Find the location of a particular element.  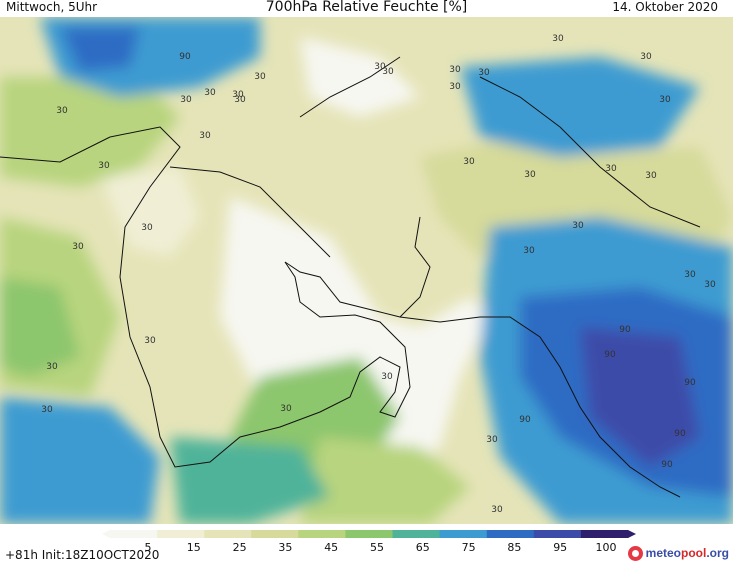

legend-tick-label: 75 is located at coordinates (469, 547).